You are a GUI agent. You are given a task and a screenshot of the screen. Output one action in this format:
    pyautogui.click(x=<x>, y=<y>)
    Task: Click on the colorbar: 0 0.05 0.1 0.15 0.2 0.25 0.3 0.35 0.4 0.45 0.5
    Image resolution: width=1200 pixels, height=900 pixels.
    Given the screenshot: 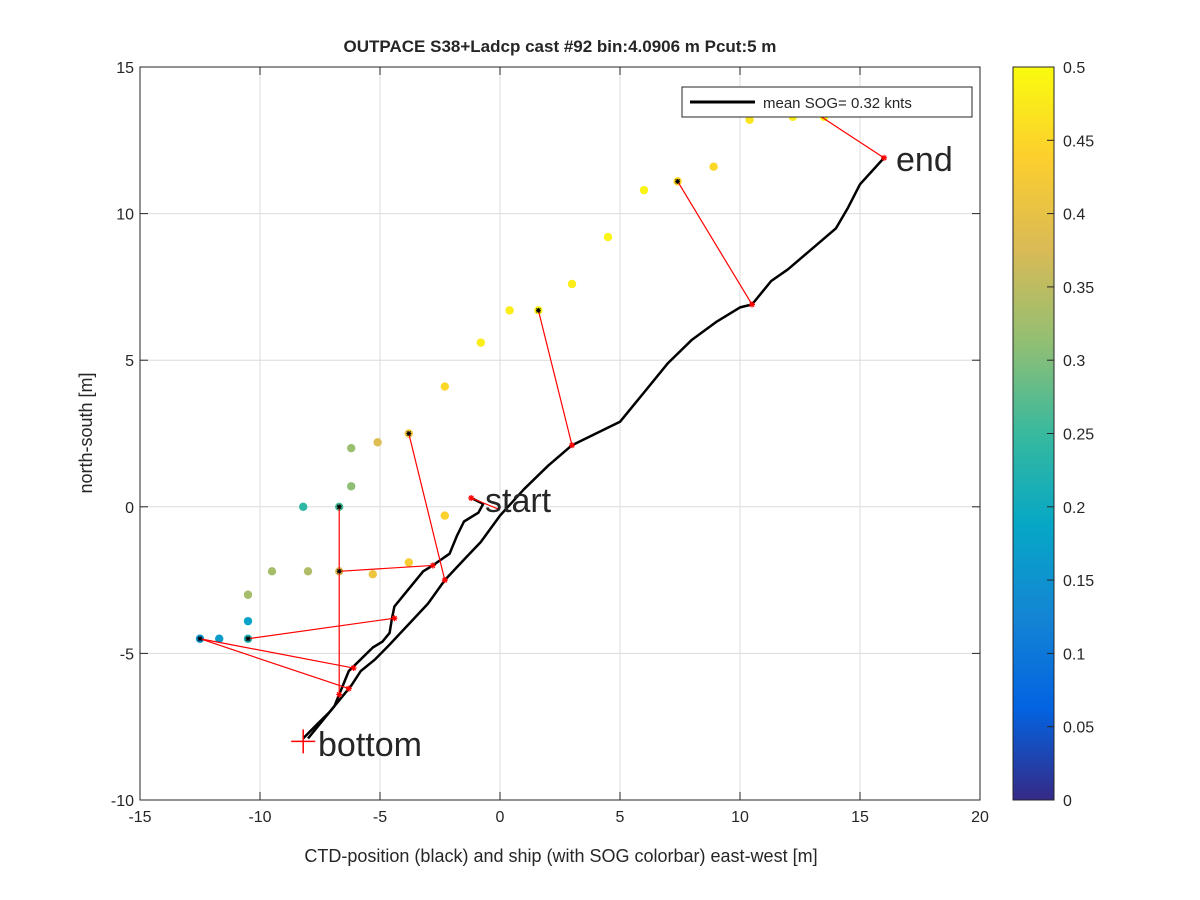 What is the action you would take?
    pyautogui.click(x=1053, y=435)
    